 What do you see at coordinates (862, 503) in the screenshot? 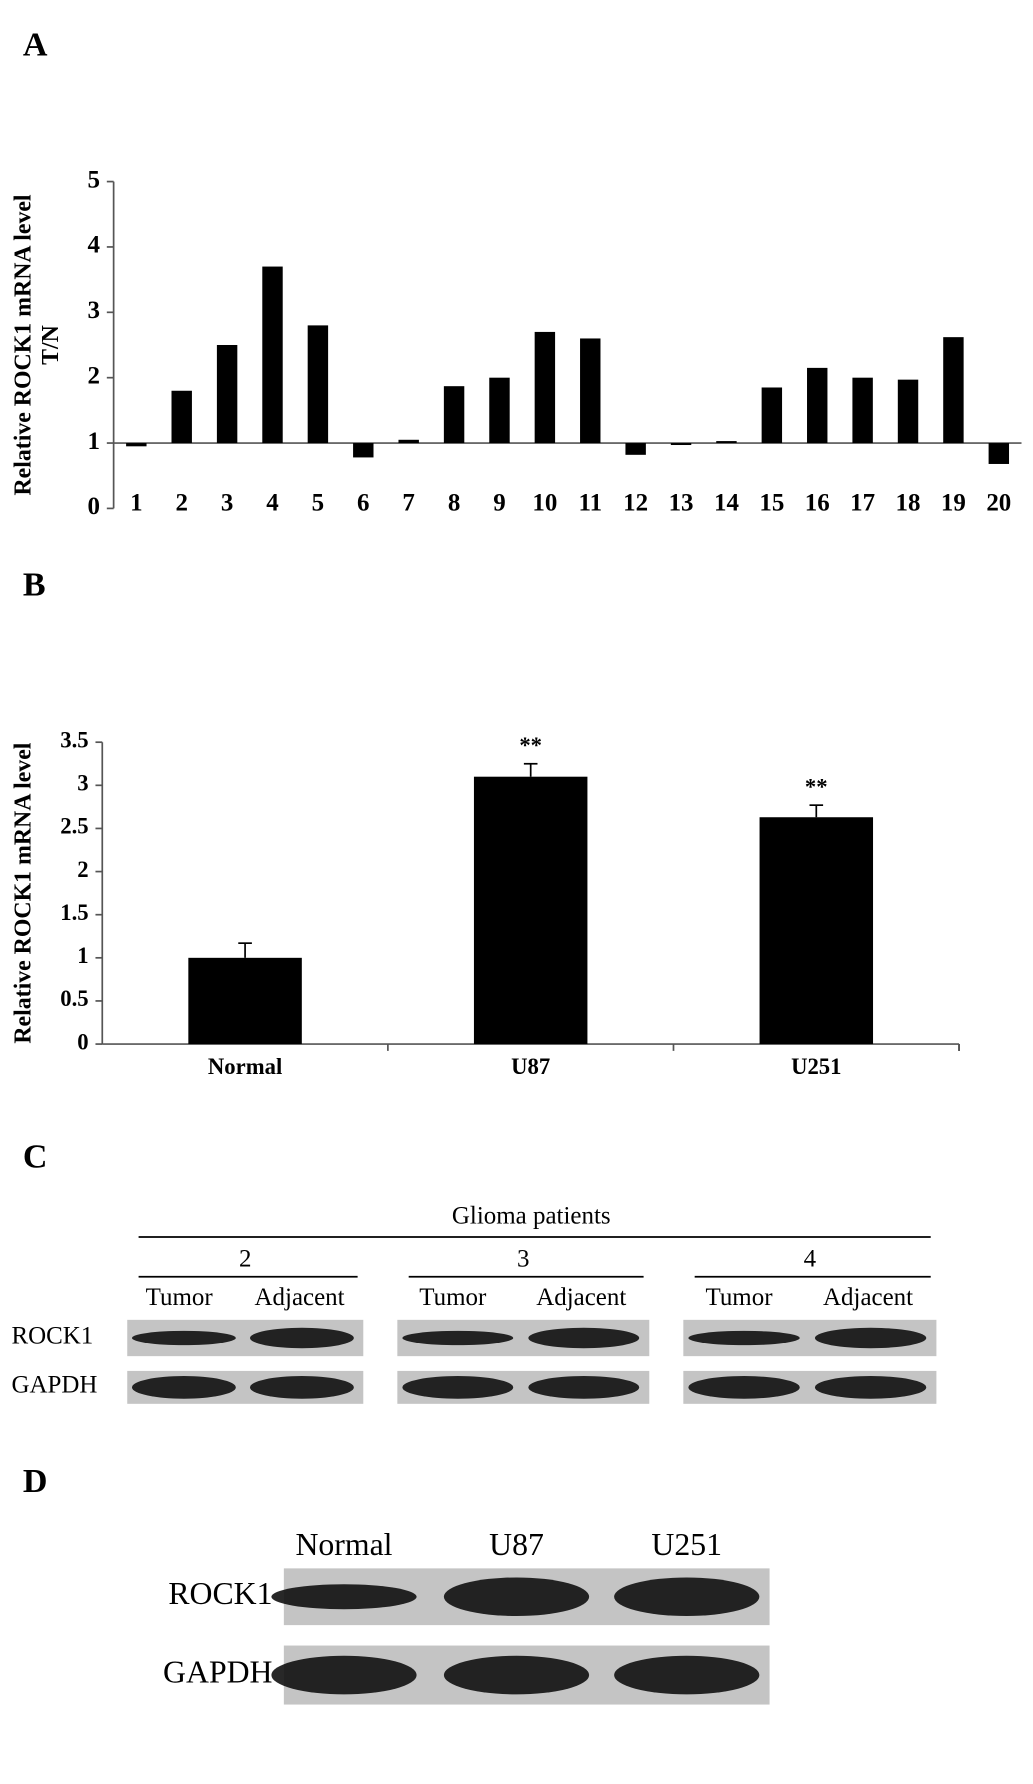
I see `x-tick-label: 17` at bounding box center [862, 503].